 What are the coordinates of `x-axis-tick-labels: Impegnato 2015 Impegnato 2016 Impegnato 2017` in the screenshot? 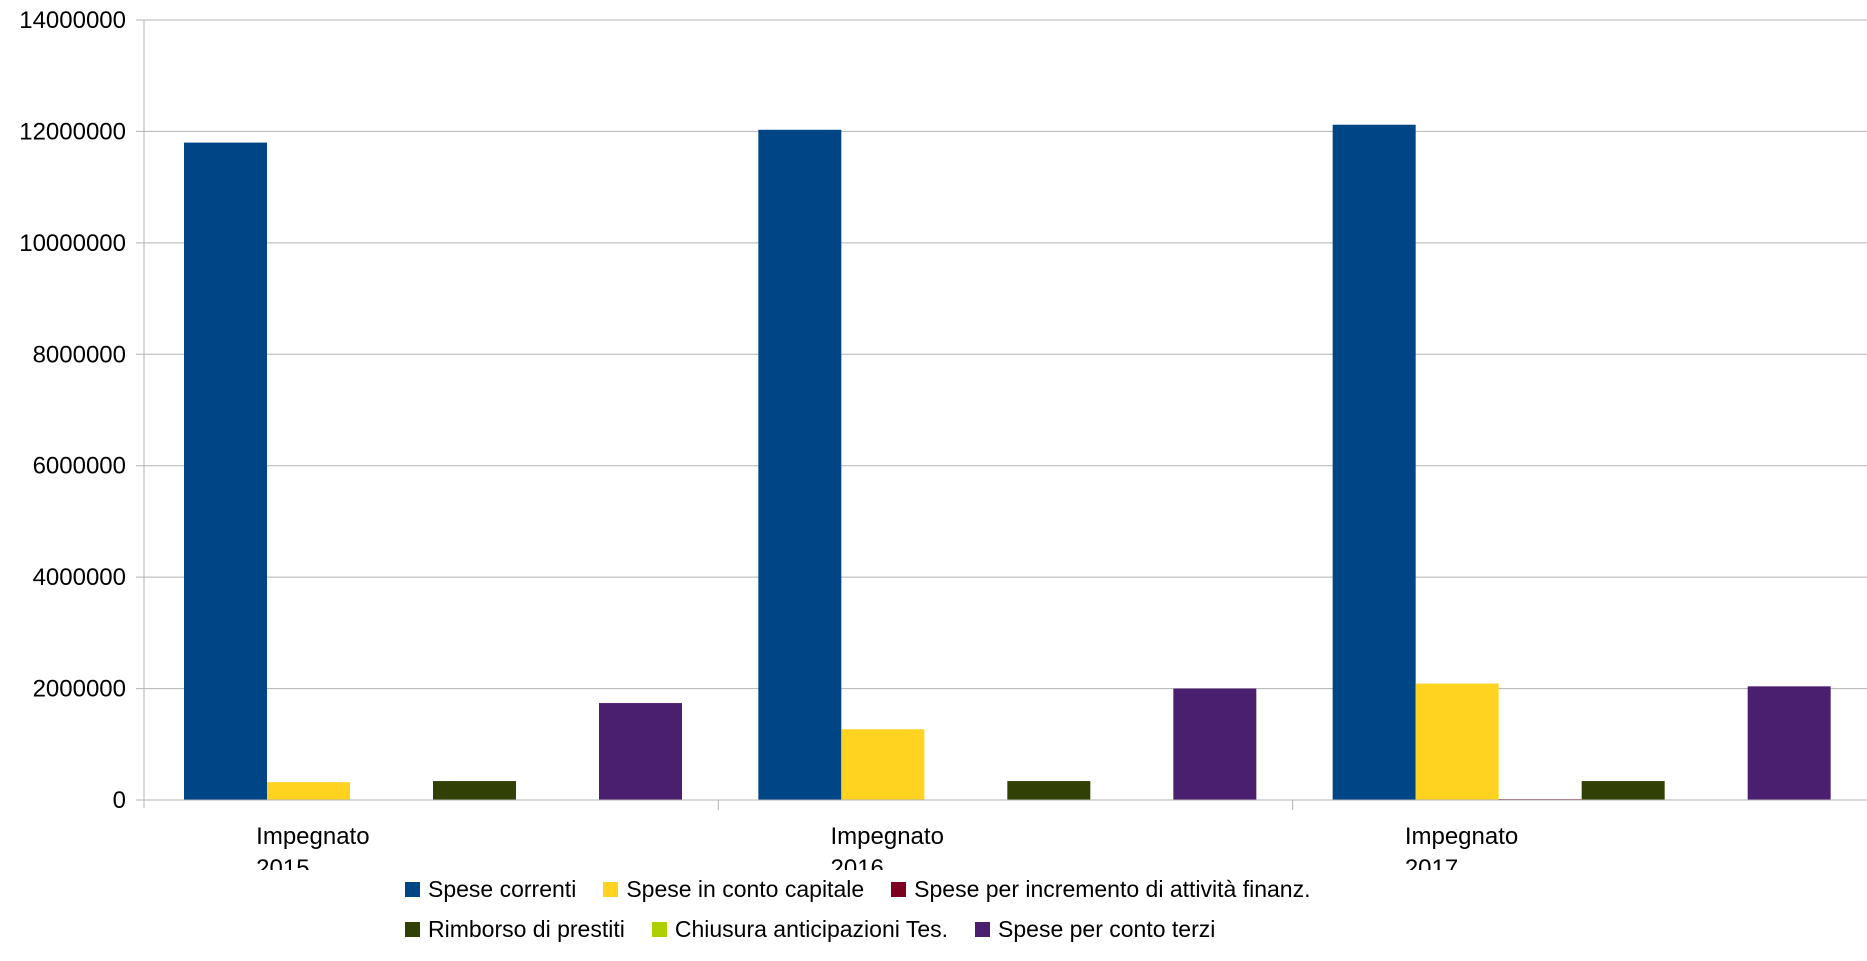 It's located at (887, 846).